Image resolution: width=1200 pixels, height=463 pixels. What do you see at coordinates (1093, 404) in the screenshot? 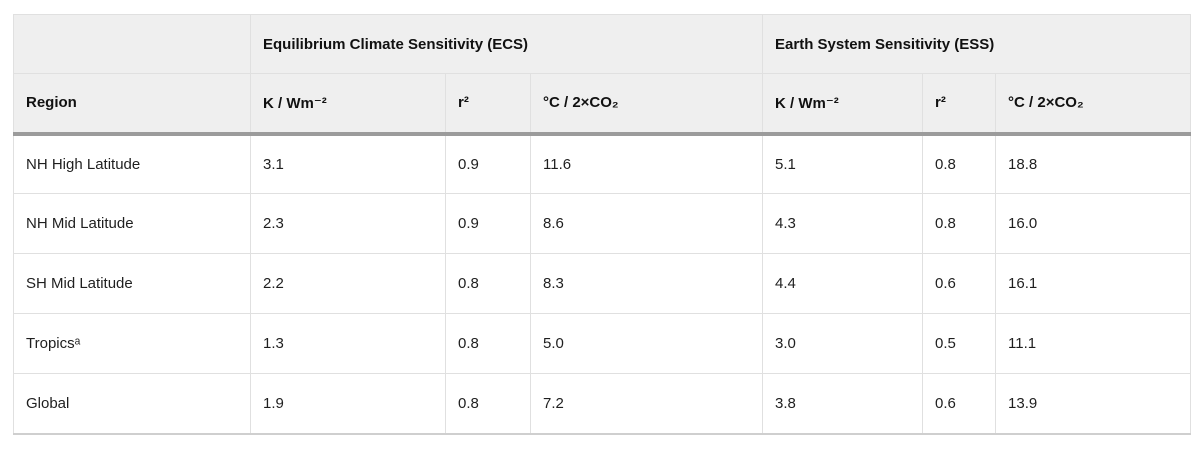
I see `value-cell: 13.9` at bounding box center [1093, 404].